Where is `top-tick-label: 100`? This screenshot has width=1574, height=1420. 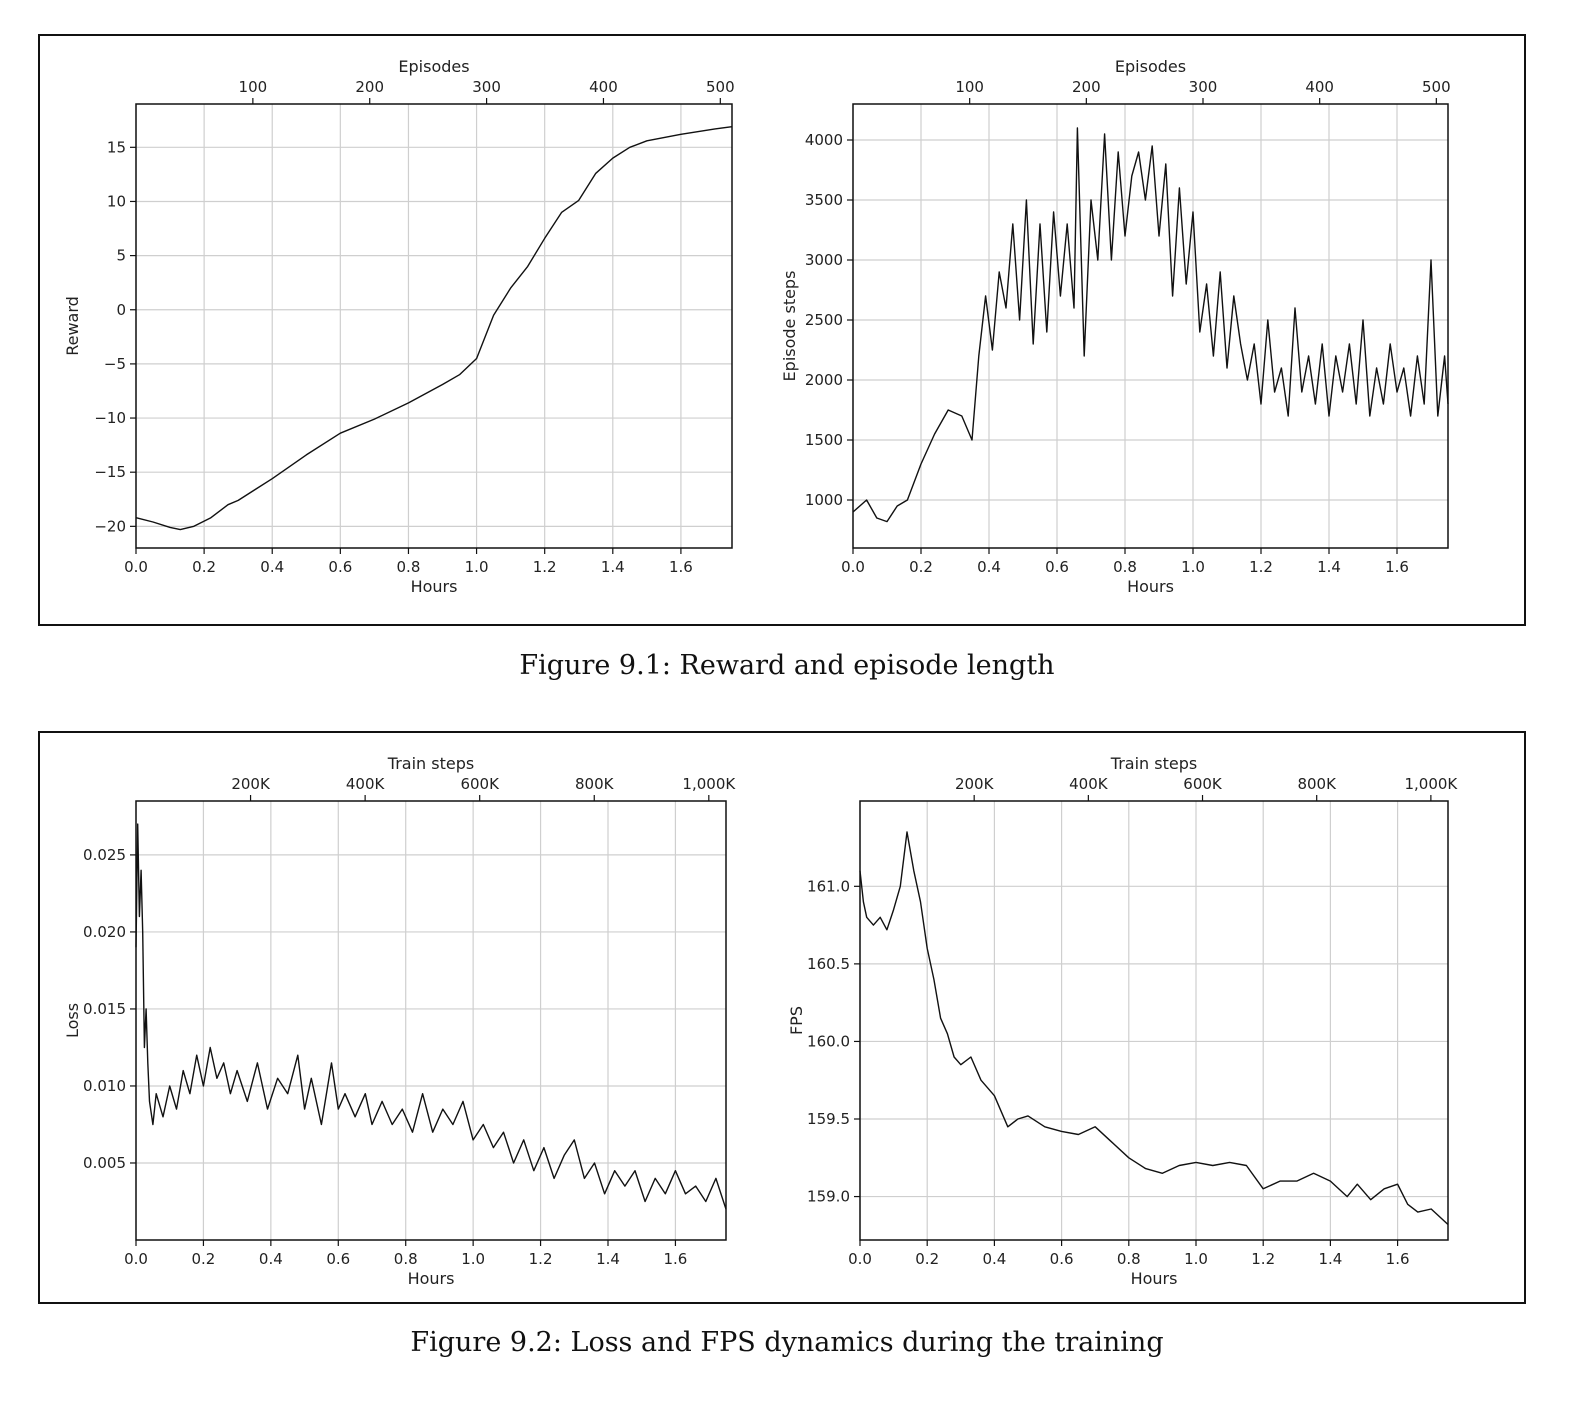 top-tick-label: 100 is located at coordinates (253, 87).